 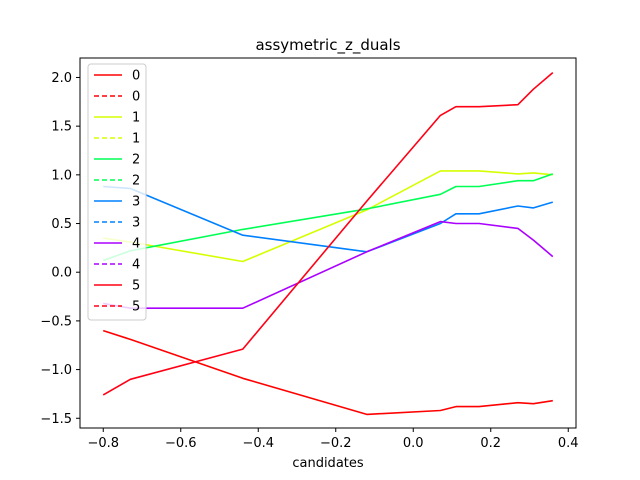 I want to click on x-tick-label: −0.8, so click(x=103, y=443).